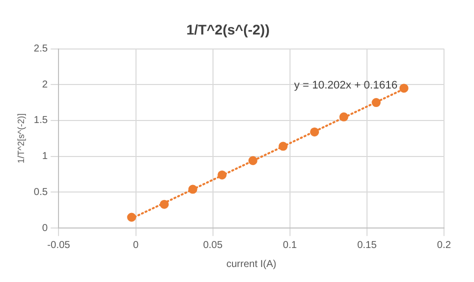 The height and width of the screenshot is (282, 474). Describe the element at coordinates (45, 228) in the screenshot. I see `y-tick-label: 0` at that location.